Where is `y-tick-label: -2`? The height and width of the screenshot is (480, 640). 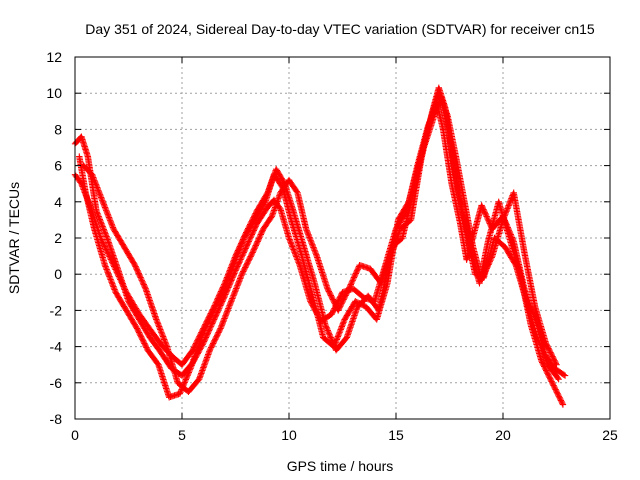 y-tick-label: -2 is located at coordinates (56, 310).